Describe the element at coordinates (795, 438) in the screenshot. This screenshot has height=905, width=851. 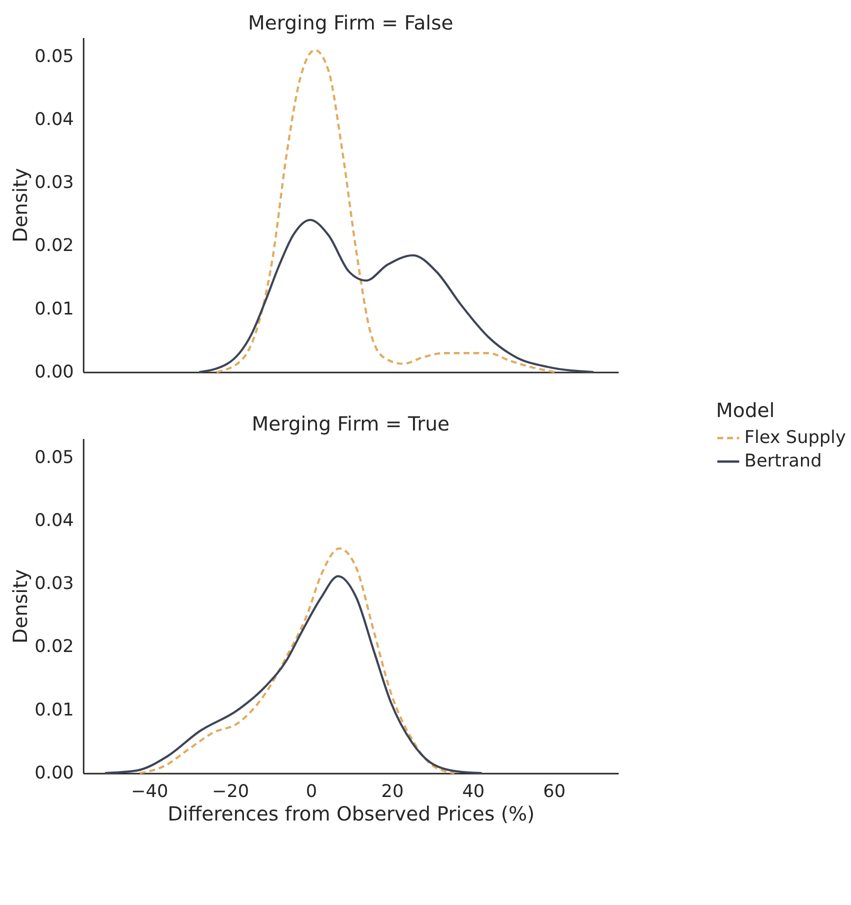
I see `legend-label: Flex Supply` at that location.